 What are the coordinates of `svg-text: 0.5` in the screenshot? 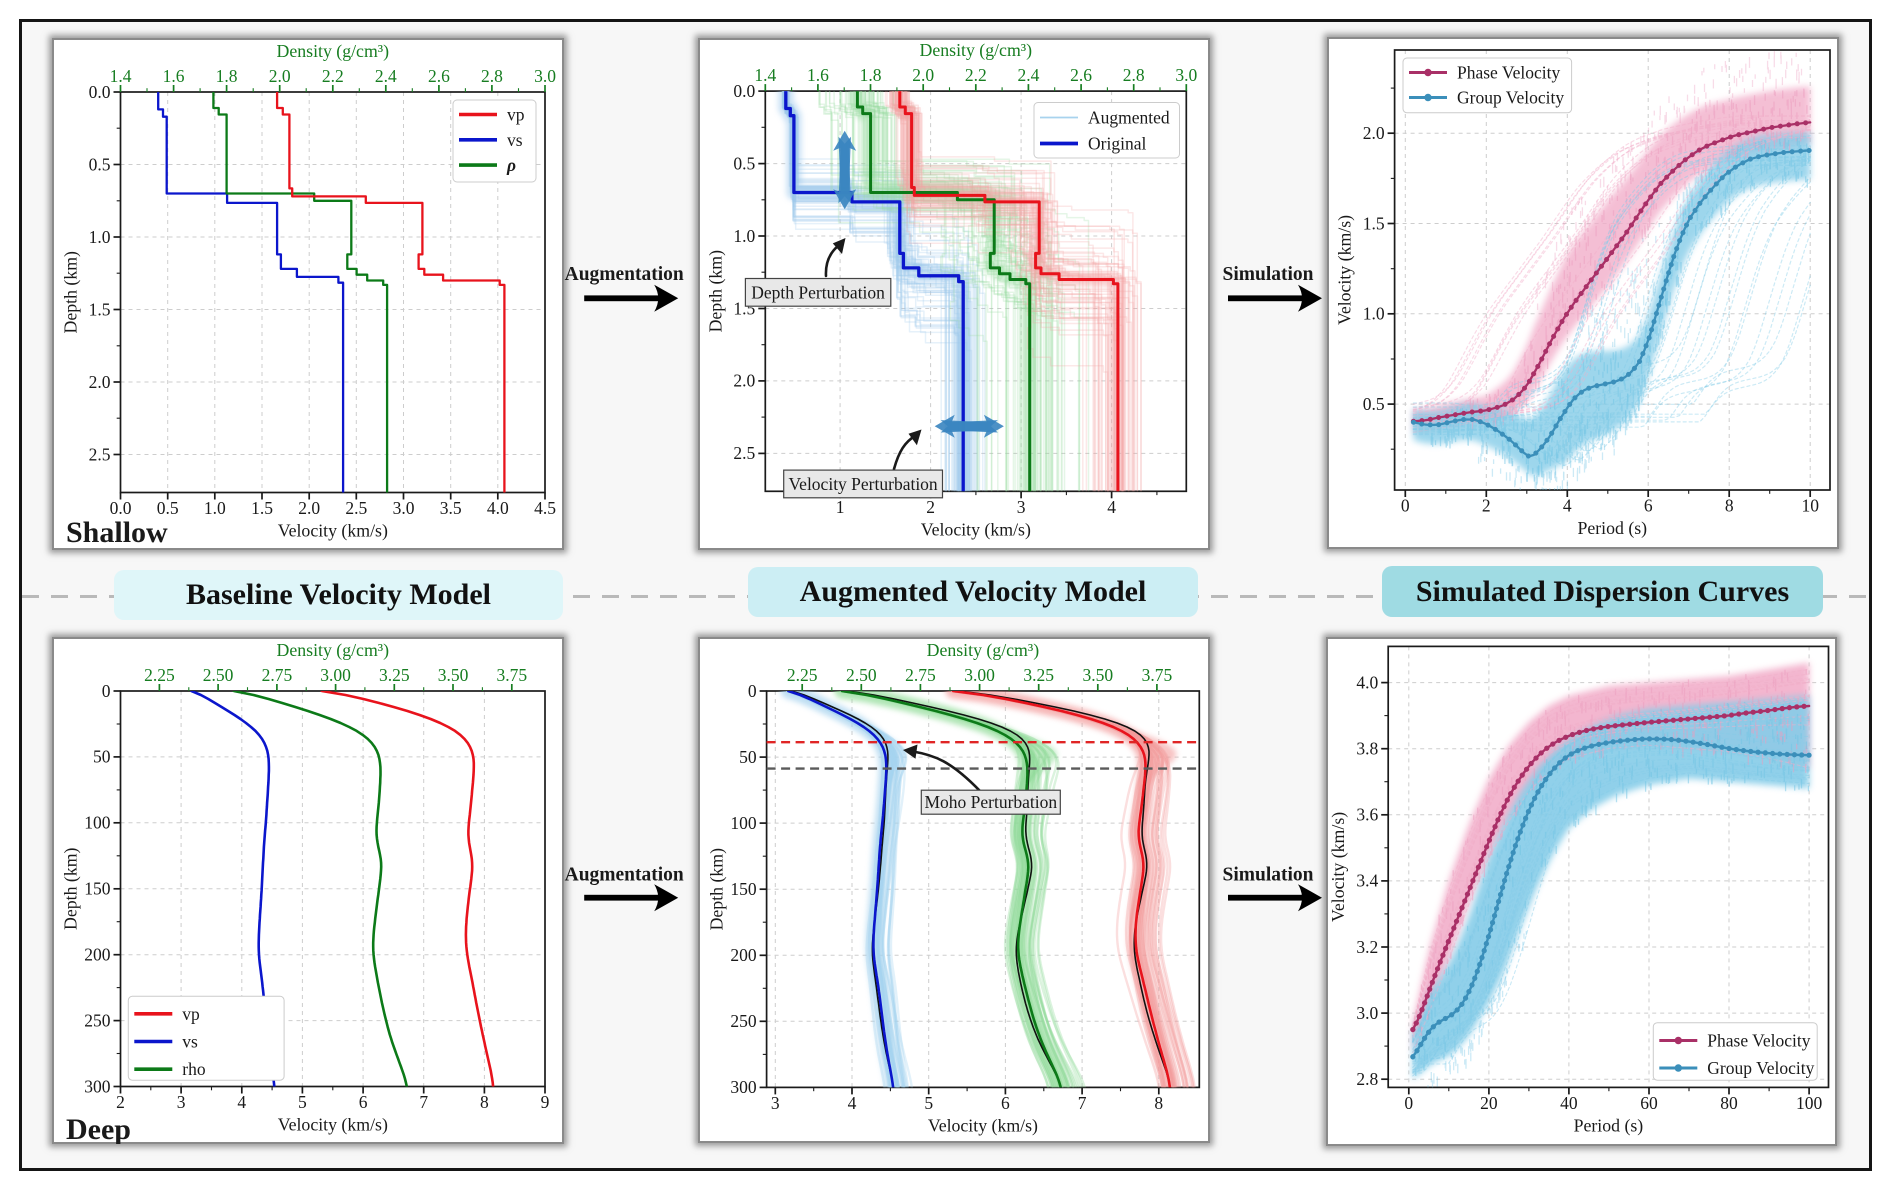 It's located at (744, 163).